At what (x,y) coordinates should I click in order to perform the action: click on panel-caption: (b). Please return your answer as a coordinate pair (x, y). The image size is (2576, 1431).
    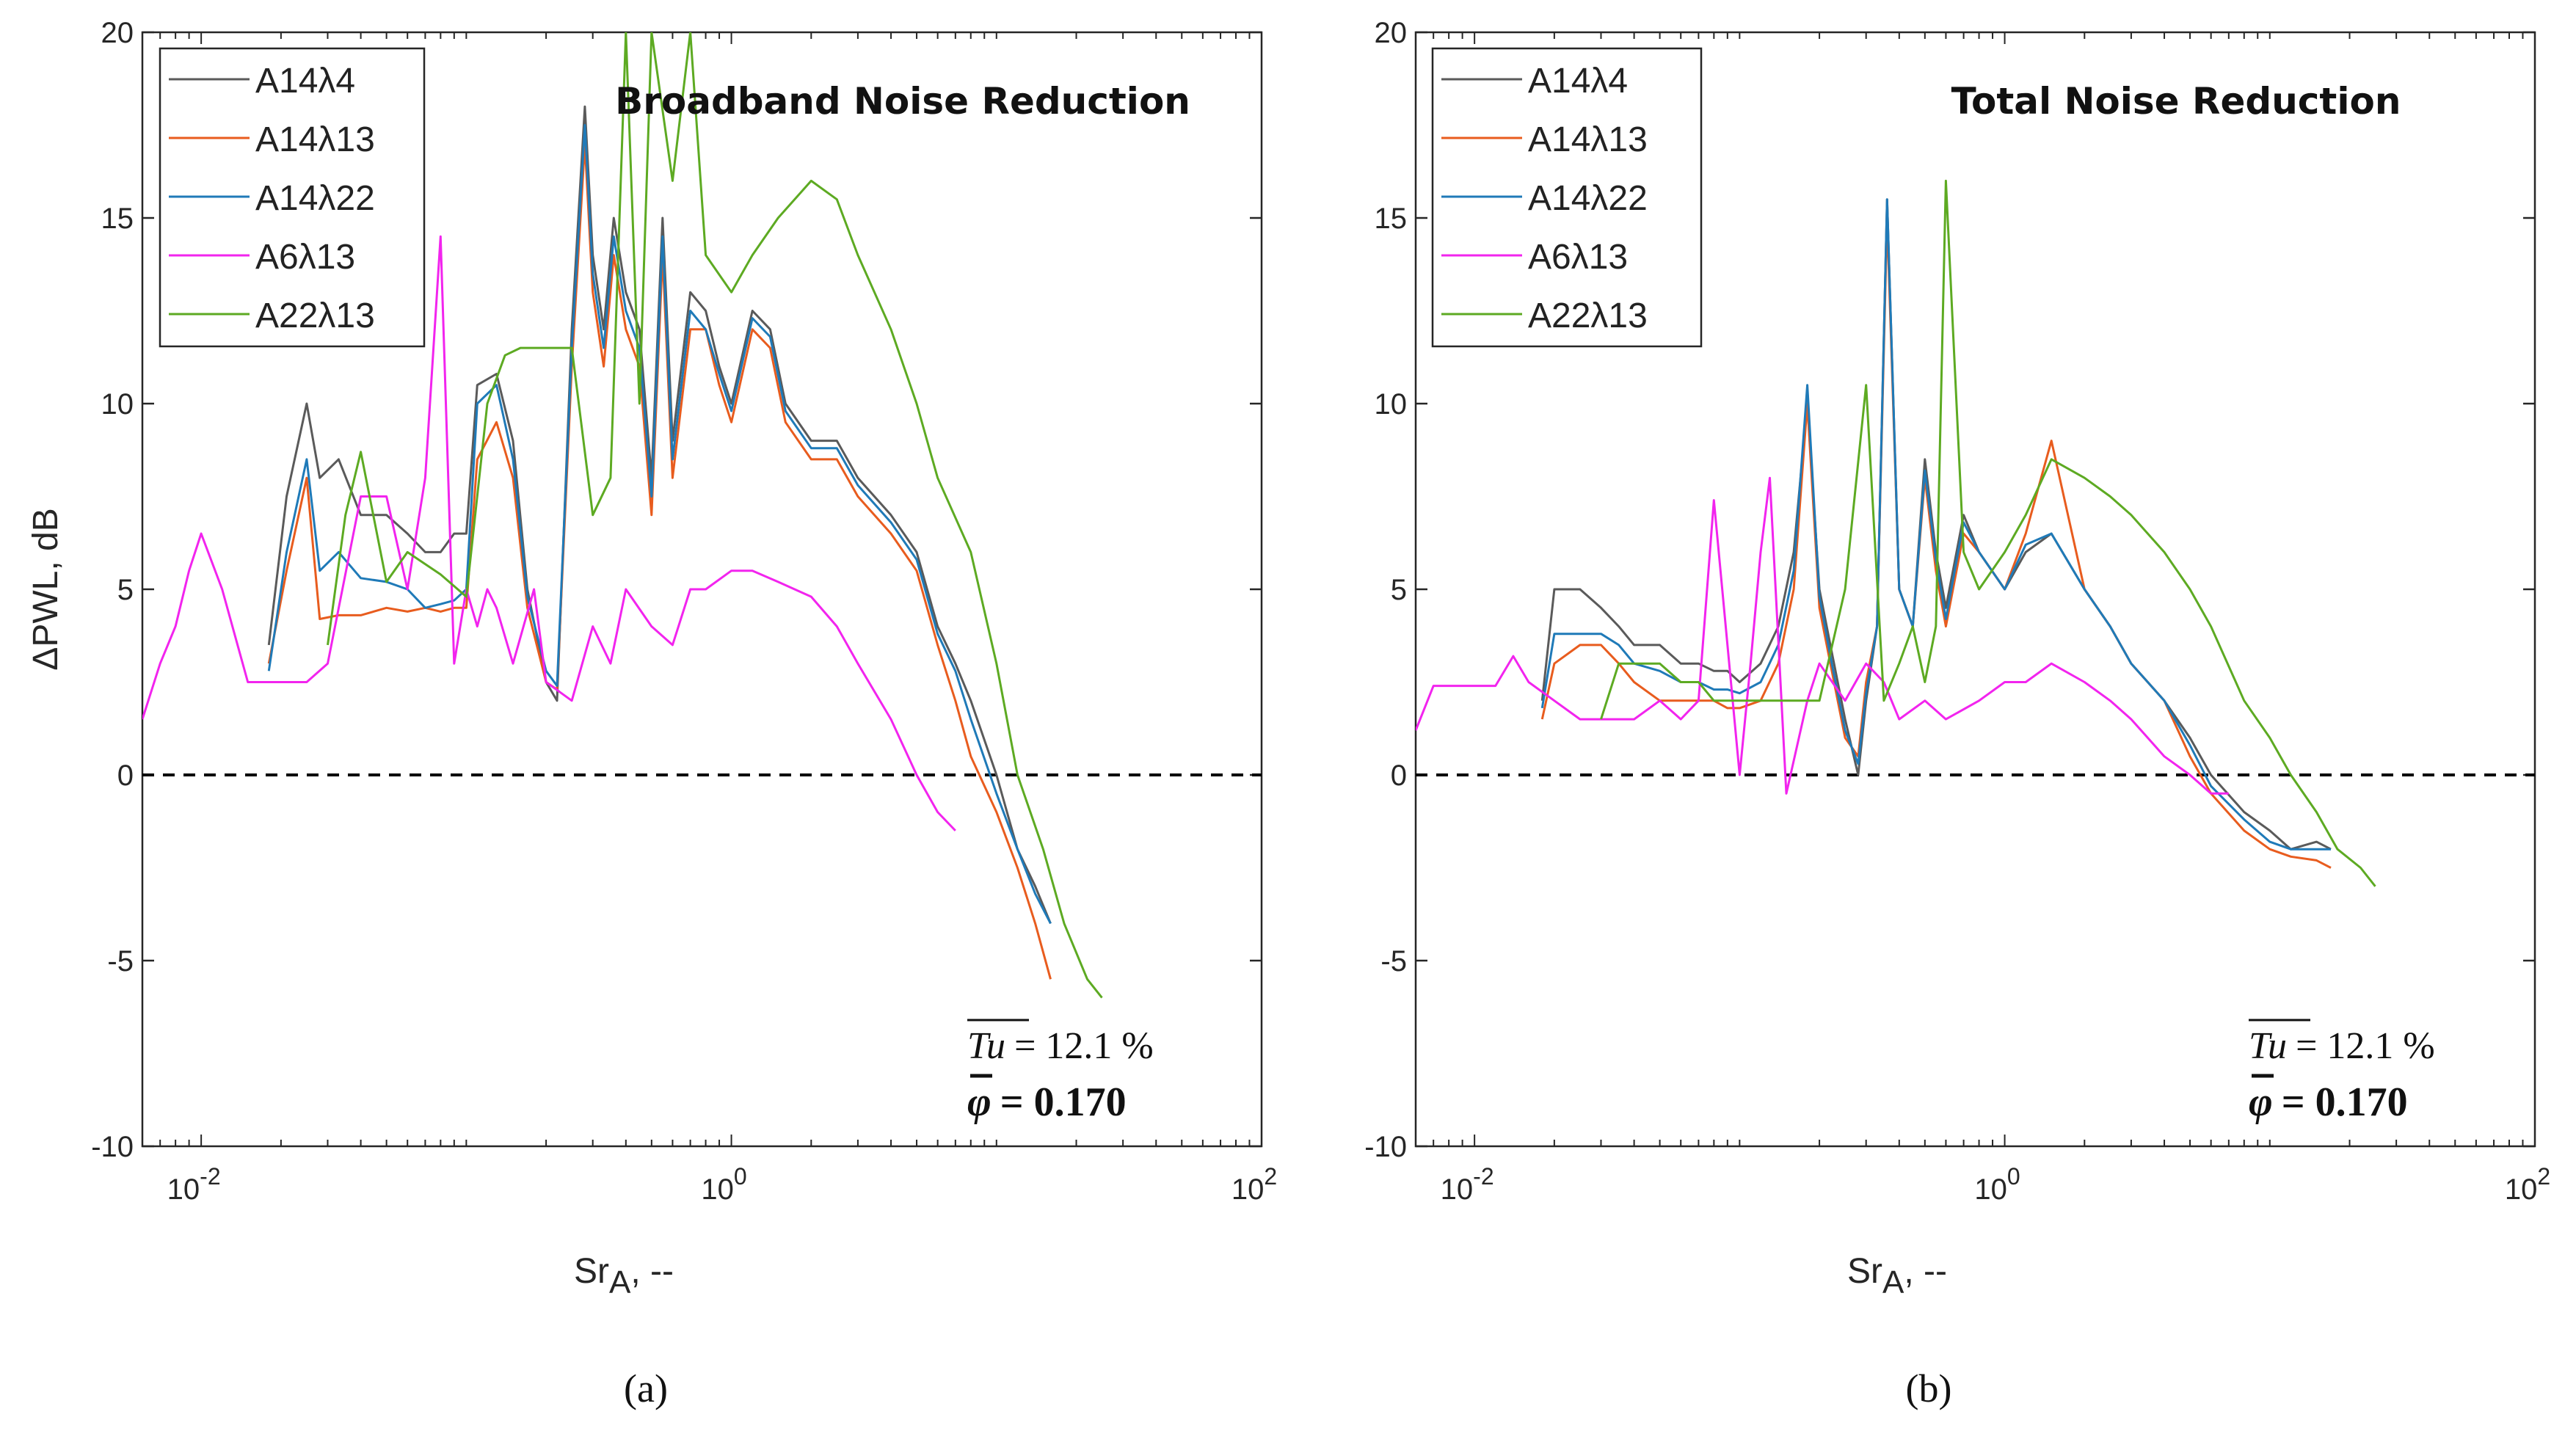
    Looking at the image, I should click on (1929, 1388).